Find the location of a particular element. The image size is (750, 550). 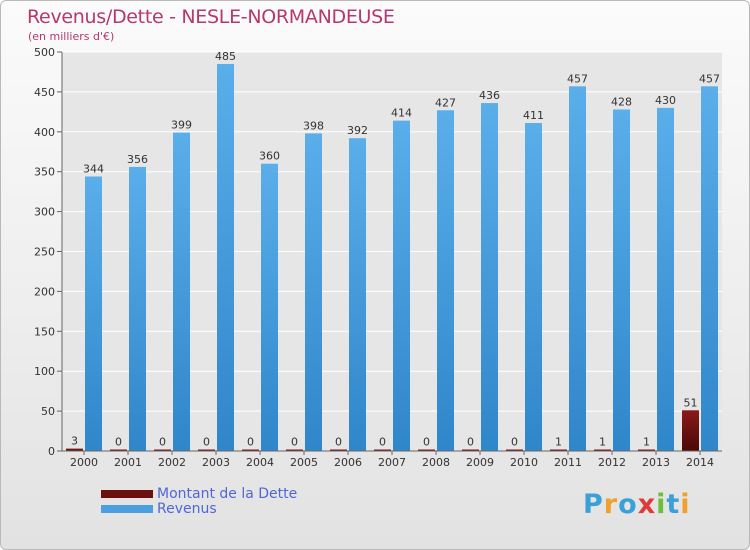

data-label-revenue: 427 is located at coordinates (445, 102).